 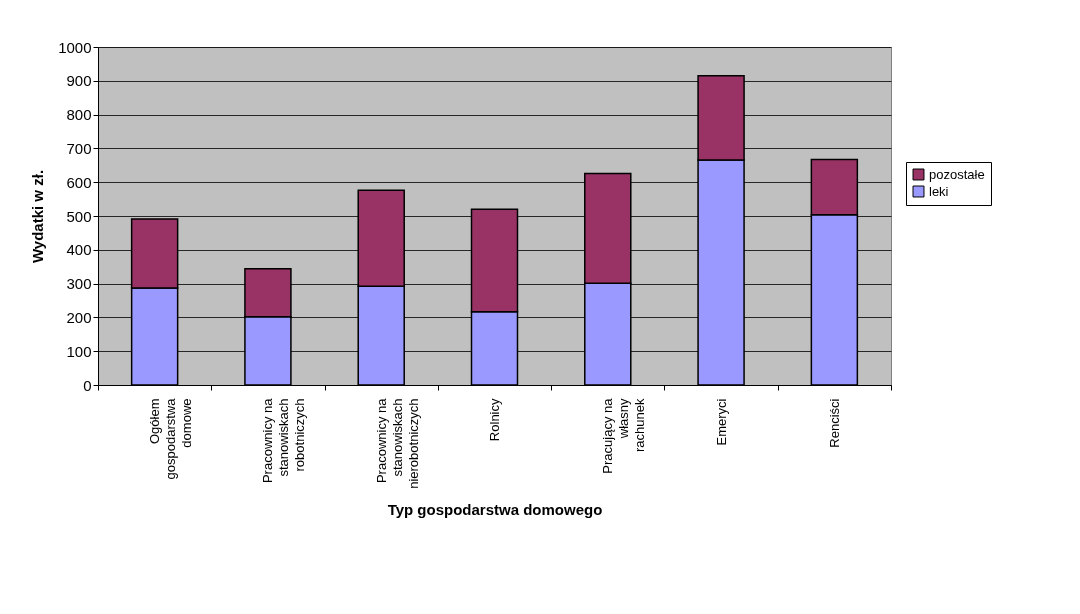 I want to click on x-tick-label: Ogółem gospodarstwa domowe, so click(x=171, y=438).